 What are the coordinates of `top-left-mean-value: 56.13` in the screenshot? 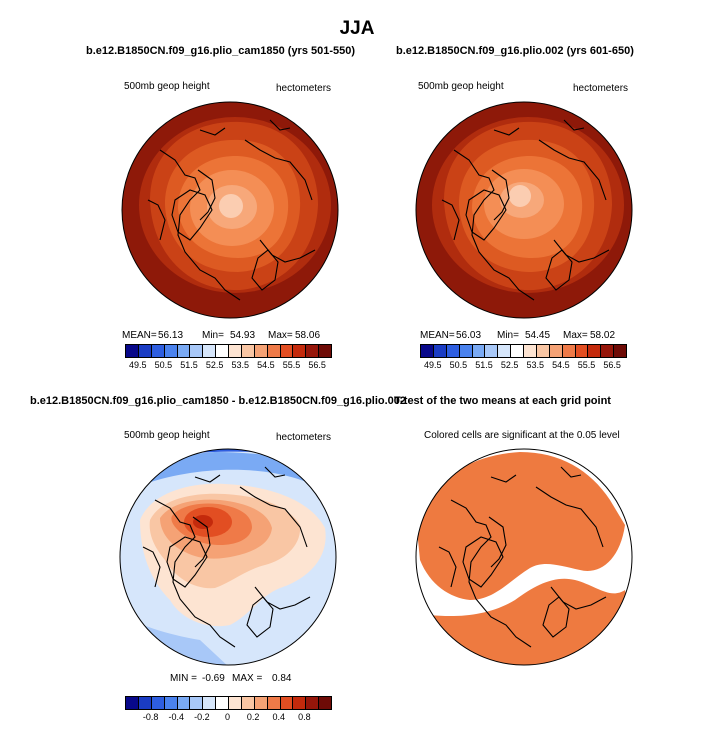 It's located at (171, 335).